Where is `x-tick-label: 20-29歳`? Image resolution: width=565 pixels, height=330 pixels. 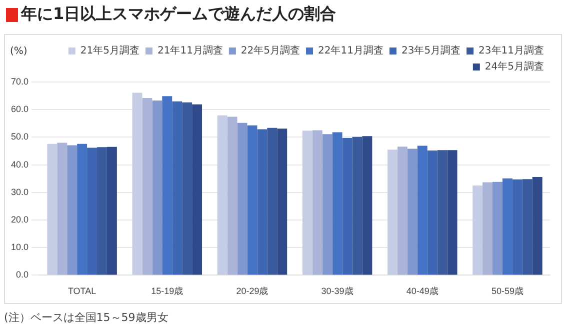 x-tick-label: 20-29歳 is located at coordinates (252, 291).